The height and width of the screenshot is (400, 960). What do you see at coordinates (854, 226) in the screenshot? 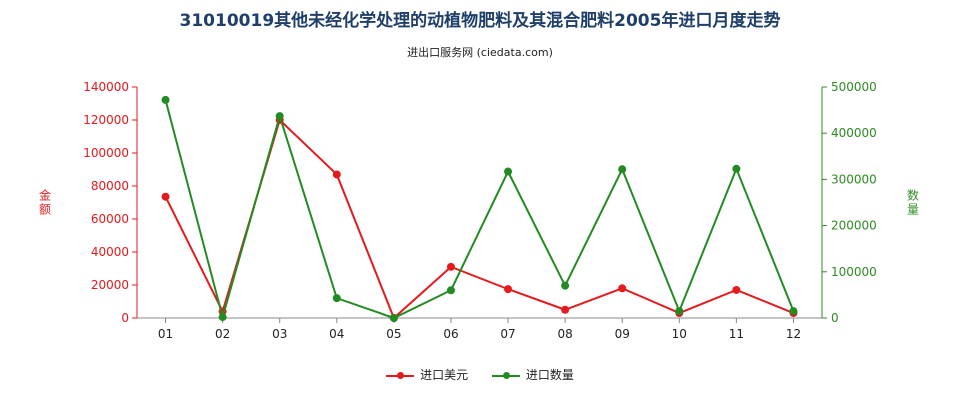
I see `right-tick-label: 200000` at bounding box center [854, 226].